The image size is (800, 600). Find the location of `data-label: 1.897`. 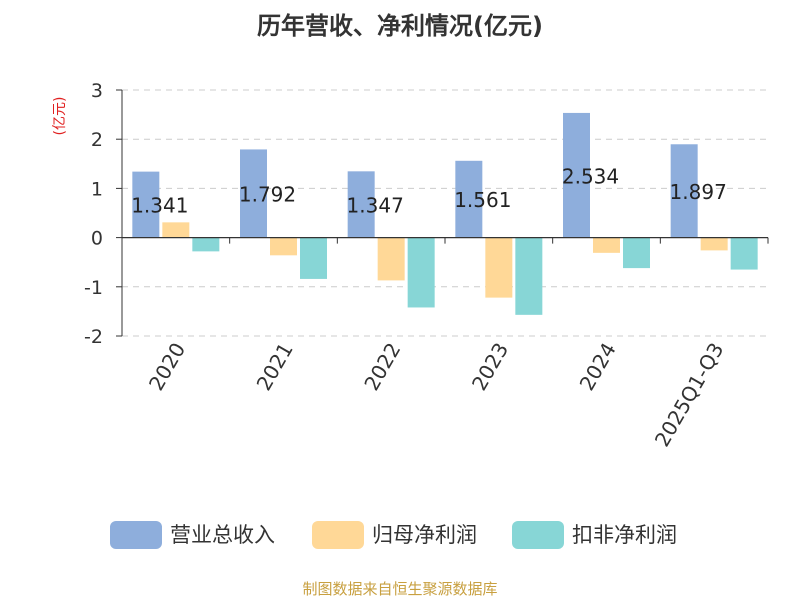

data-label: 1.897 is located at coordinates (698, 192).